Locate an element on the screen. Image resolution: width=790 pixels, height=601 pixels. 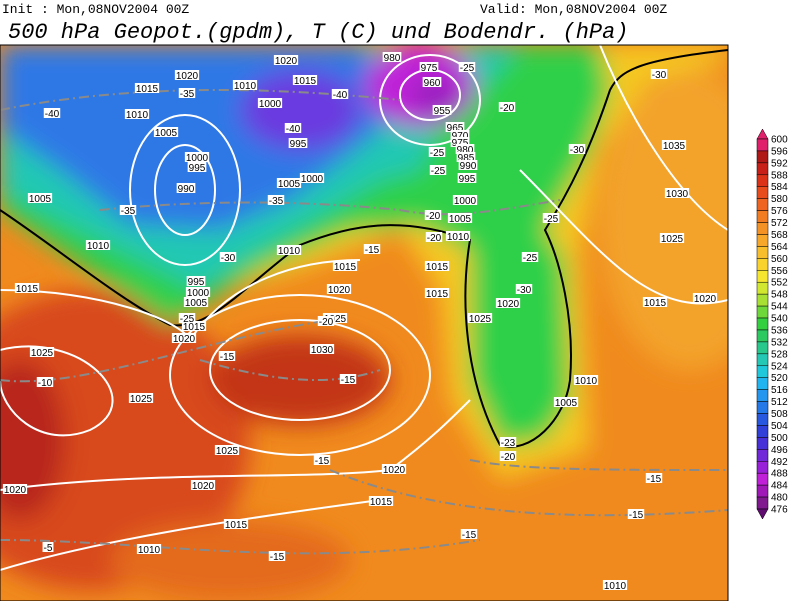
colorbar-label: 500 is located at coordinates (779, 438).